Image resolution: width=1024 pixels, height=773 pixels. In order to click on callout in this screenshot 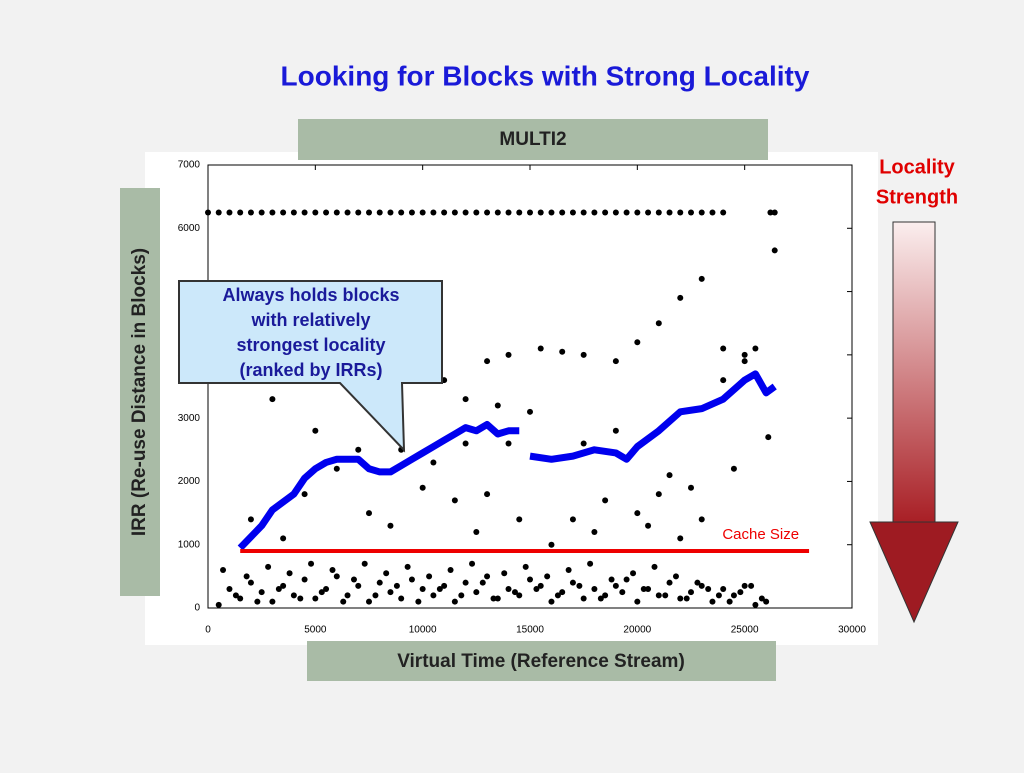, I will do `click(310, 366)`.